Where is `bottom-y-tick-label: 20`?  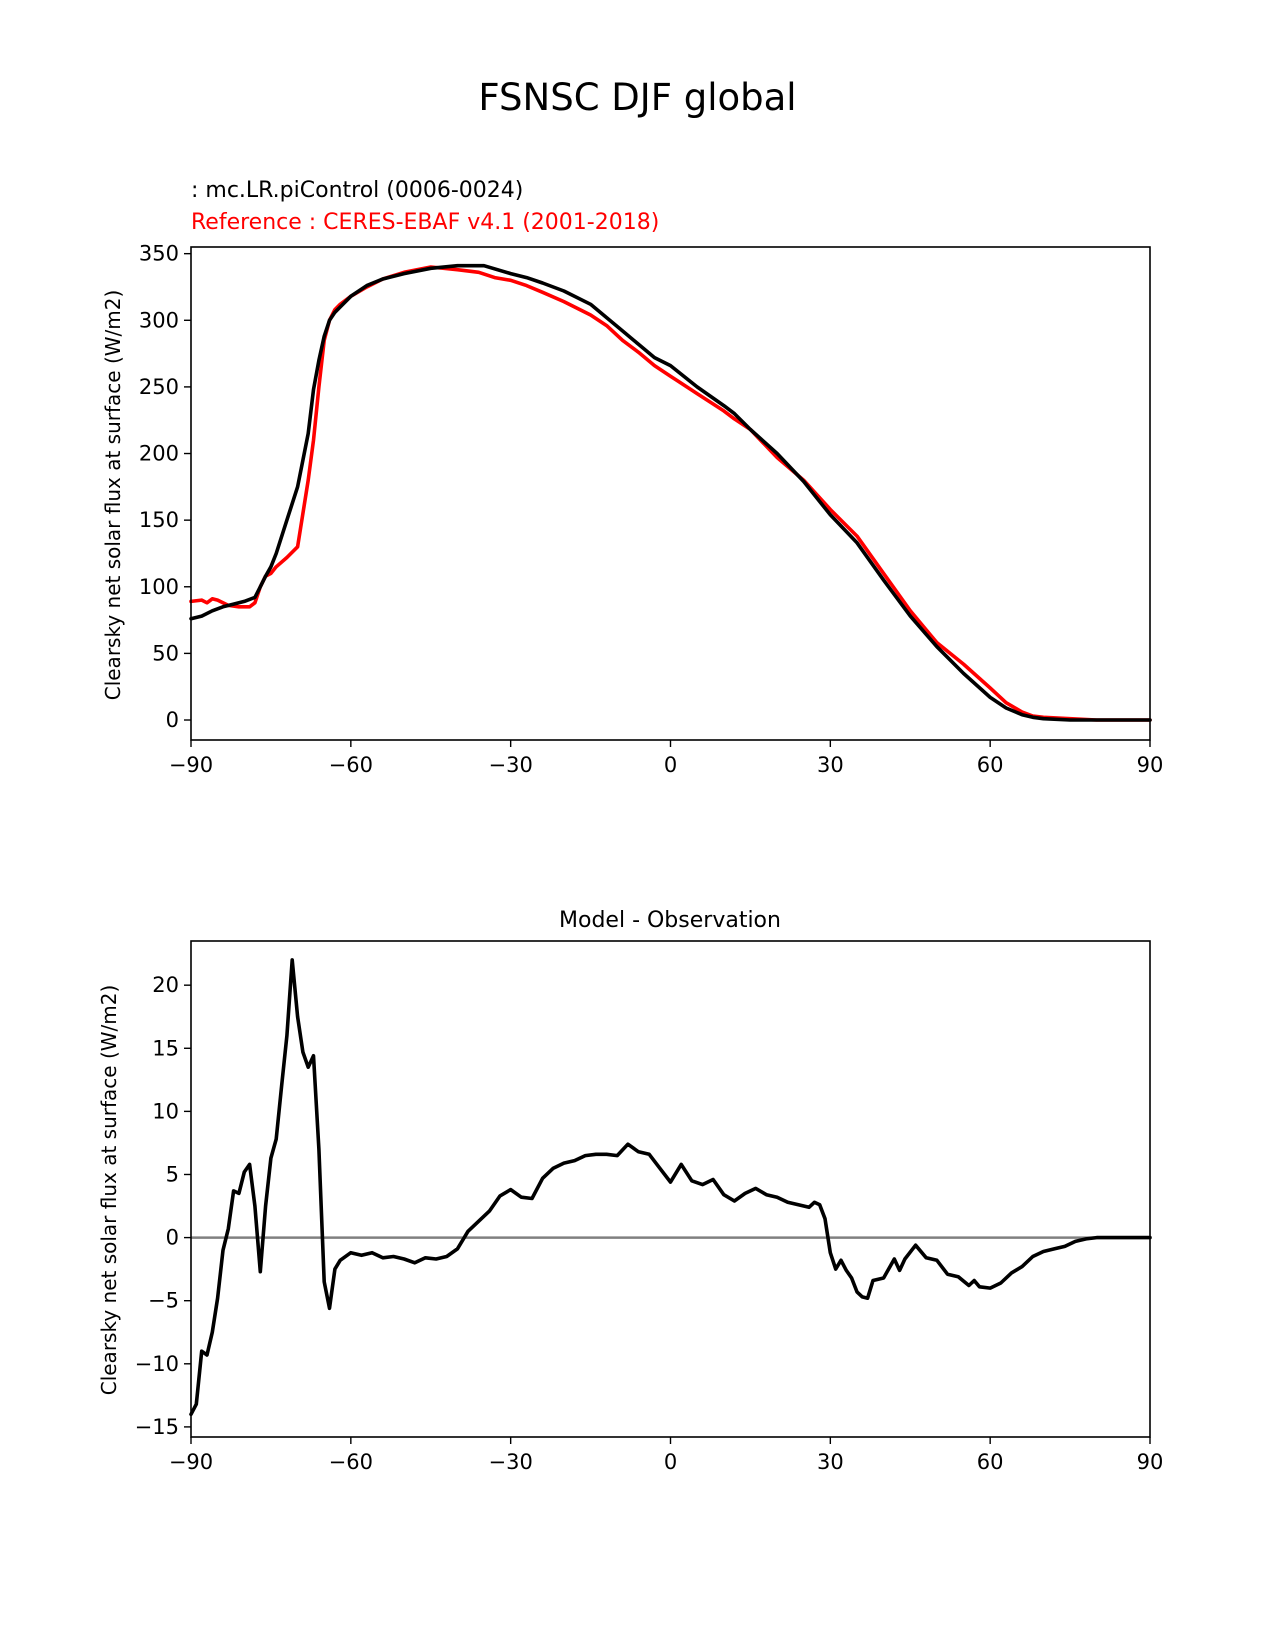 bottom-y-tick-label: 20 is located at coordinates (165, 985).